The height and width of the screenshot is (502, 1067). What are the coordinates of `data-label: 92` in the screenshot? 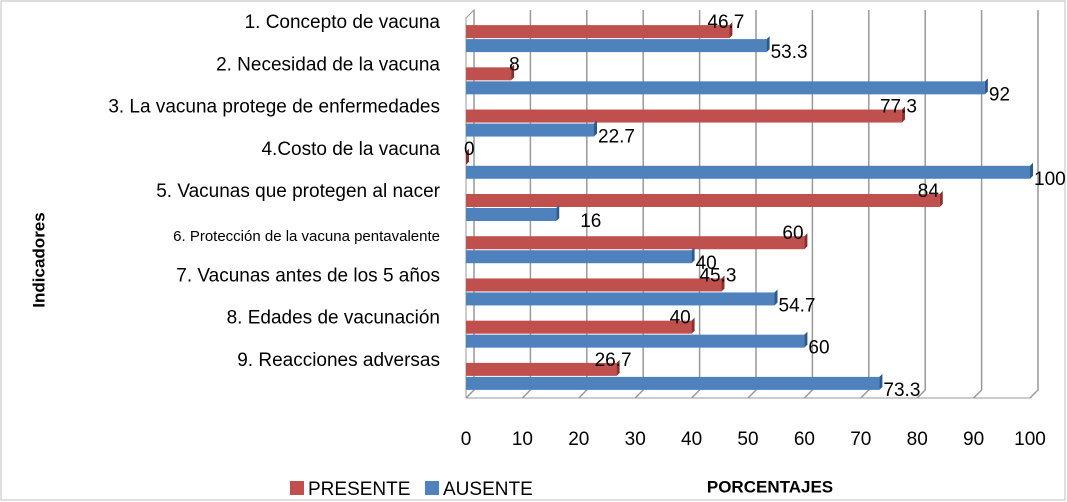 It's located at (999, 94).